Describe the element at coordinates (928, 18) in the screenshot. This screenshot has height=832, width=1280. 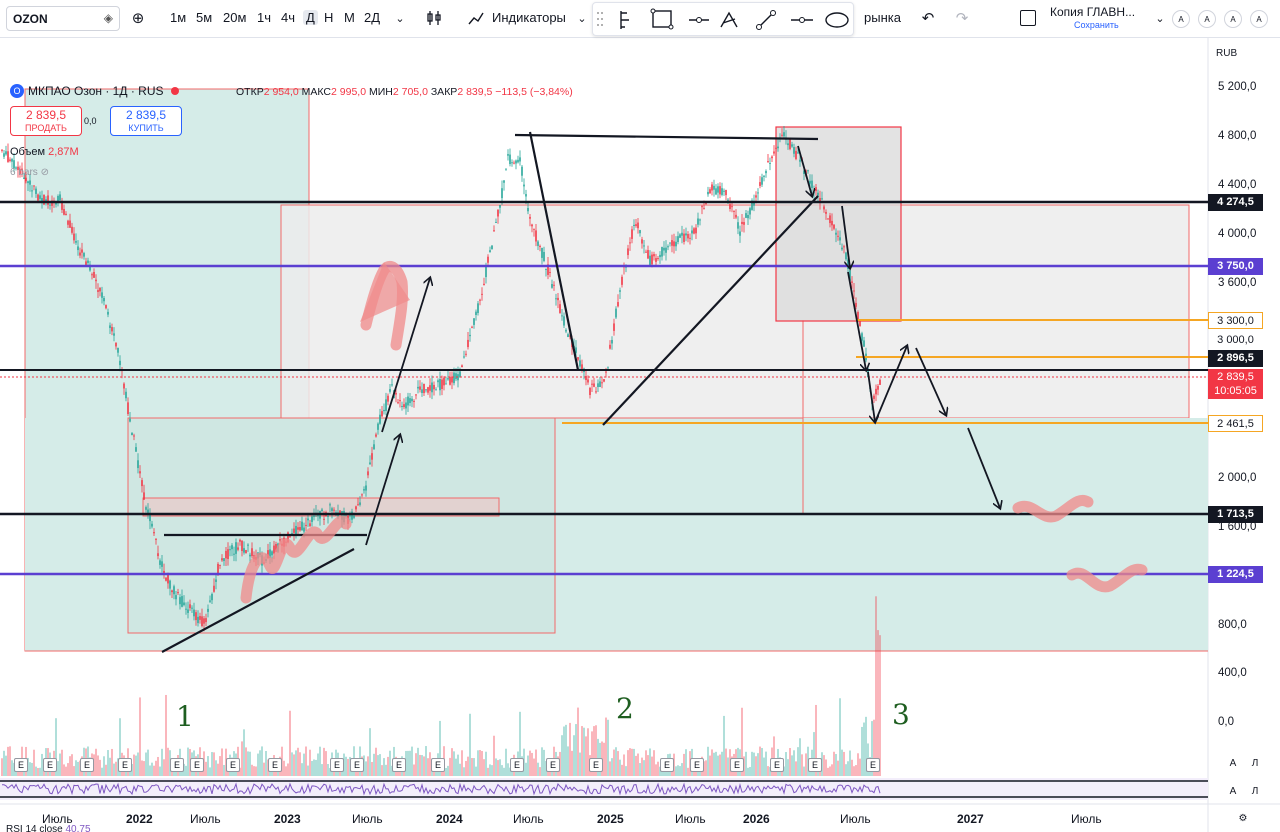
I see `undo-icon: ↶` at that location.